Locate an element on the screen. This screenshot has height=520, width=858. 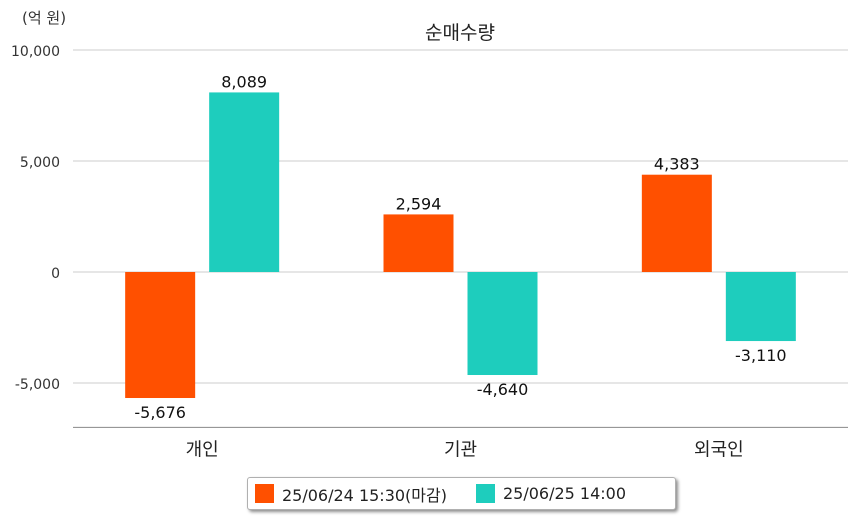
data-label: -4,640 is located at coordinates (503, 389).